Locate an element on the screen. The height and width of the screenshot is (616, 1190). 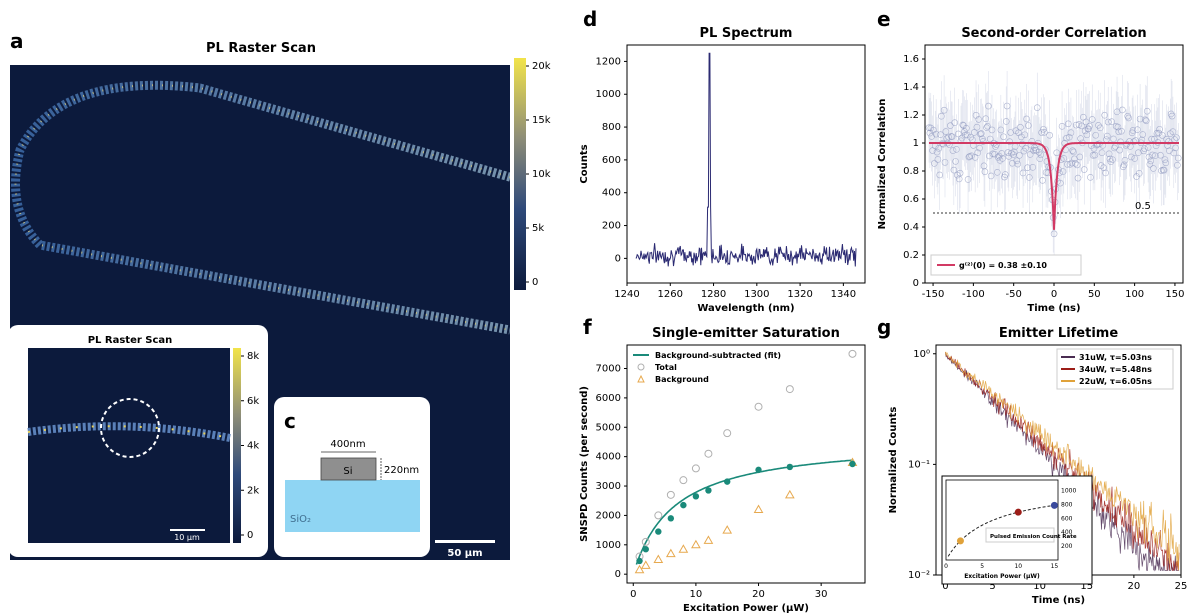
x-tick-label: 20 is located at coordinates (758, 594).